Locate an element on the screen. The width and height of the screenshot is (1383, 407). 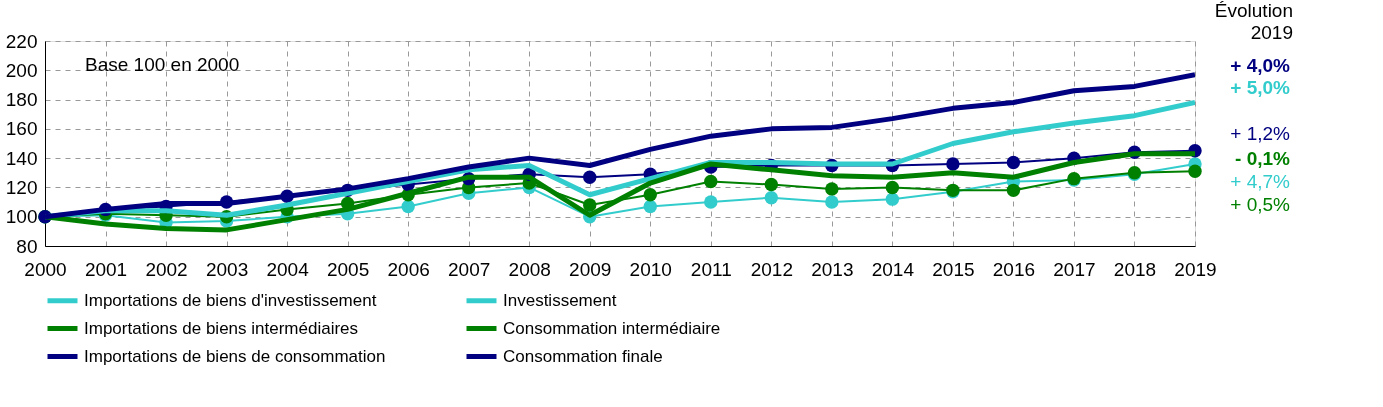
legend-label: Importations de biens d'investissement is located at coordinates (230, 300).